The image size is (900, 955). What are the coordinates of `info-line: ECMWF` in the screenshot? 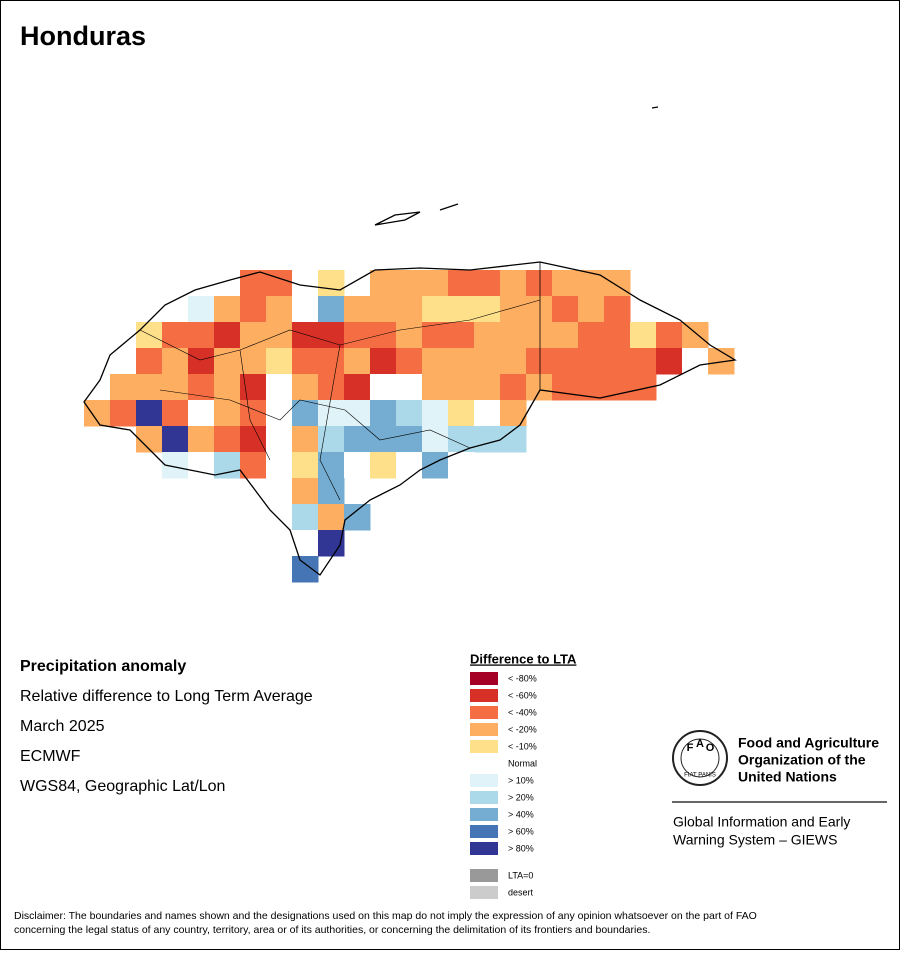 It's located at (50, 756).